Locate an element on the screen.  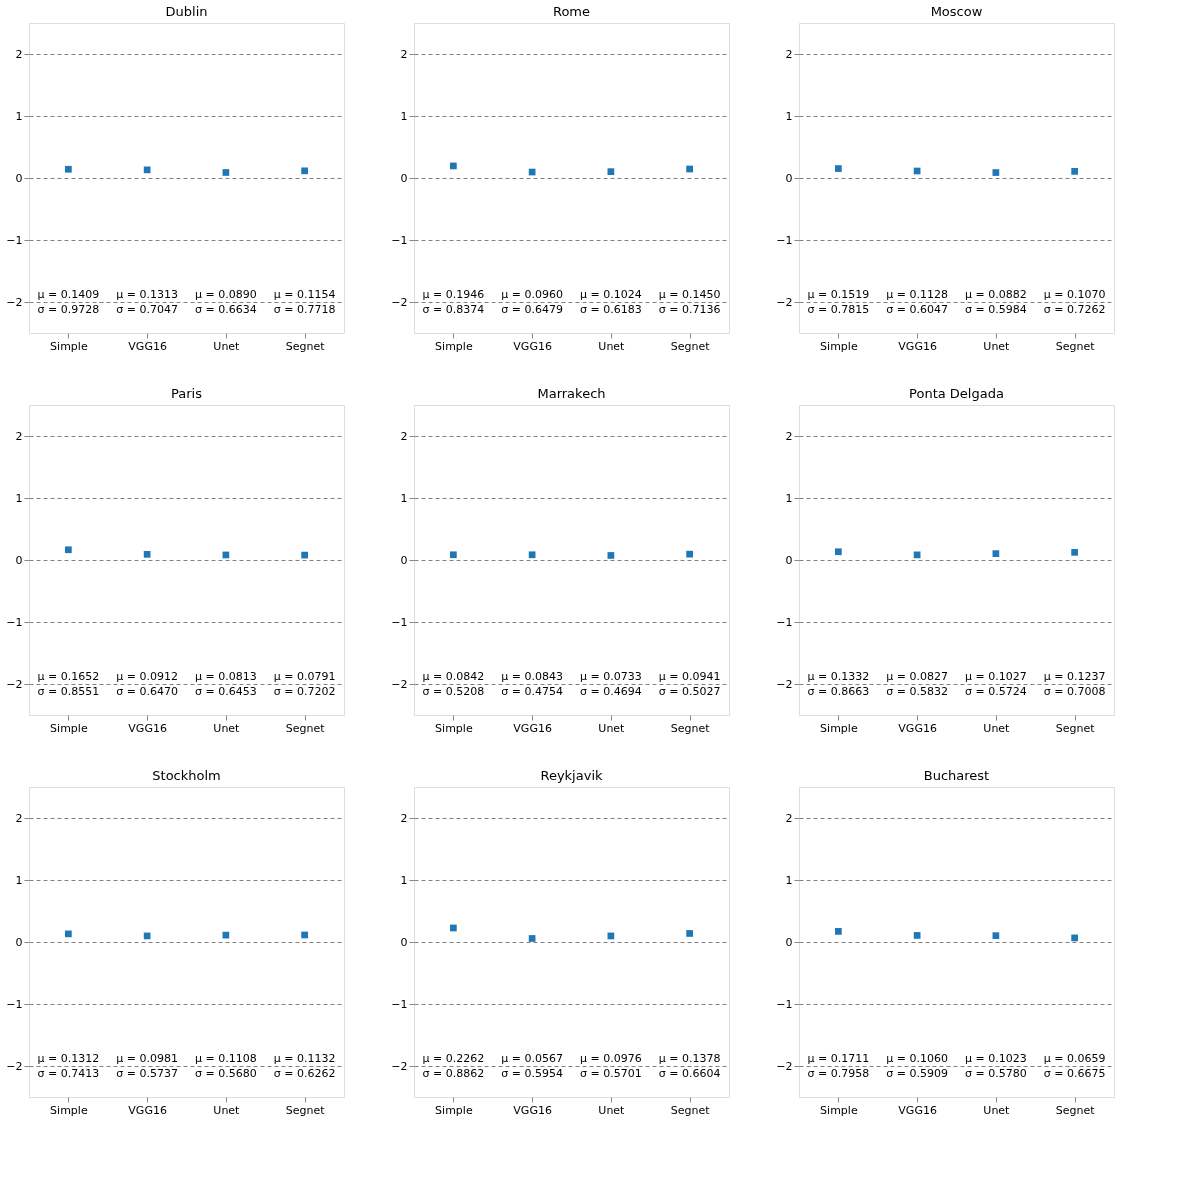
annotation: μ = 0.0659 is located at coordinates (1074, 1058).